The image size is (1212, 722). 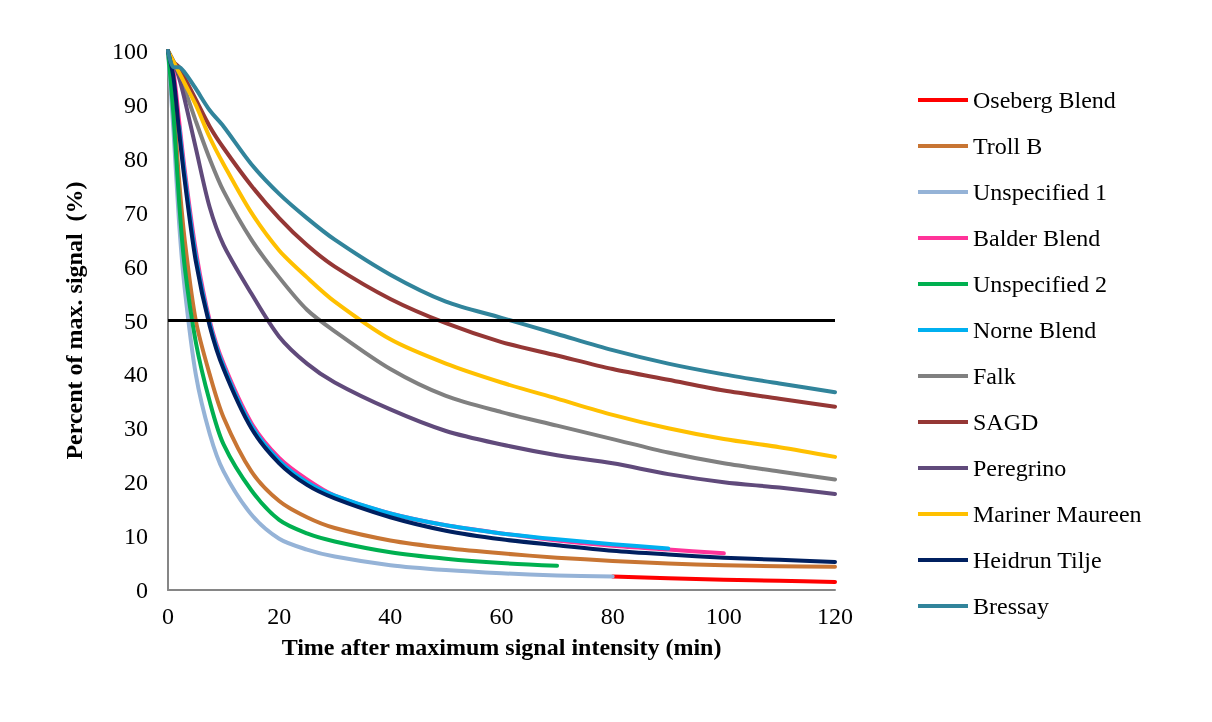 I want to click on legend-label: Norne Blend, so click(x=1035, y=330).